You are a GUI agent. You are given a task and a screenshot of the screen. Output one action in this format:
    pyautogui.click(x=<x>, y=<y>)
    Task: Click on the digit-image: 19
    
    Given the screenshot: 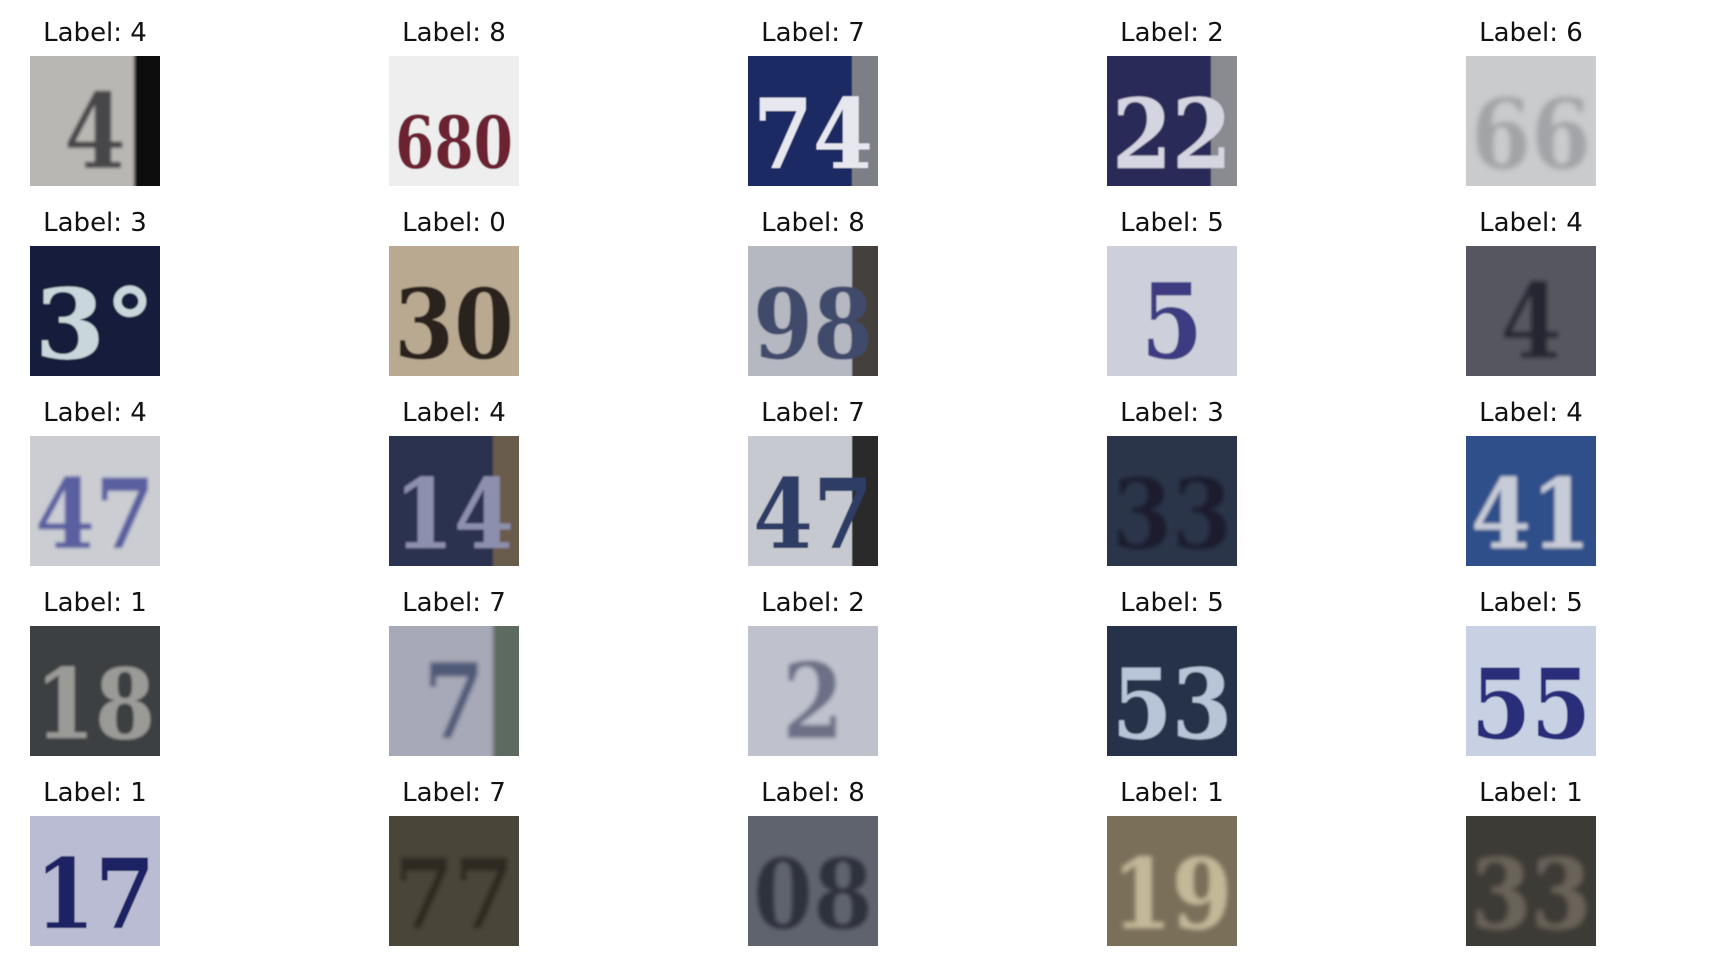 What is the action you would take?
    pyautogui.click(x=1172, y=881)
    